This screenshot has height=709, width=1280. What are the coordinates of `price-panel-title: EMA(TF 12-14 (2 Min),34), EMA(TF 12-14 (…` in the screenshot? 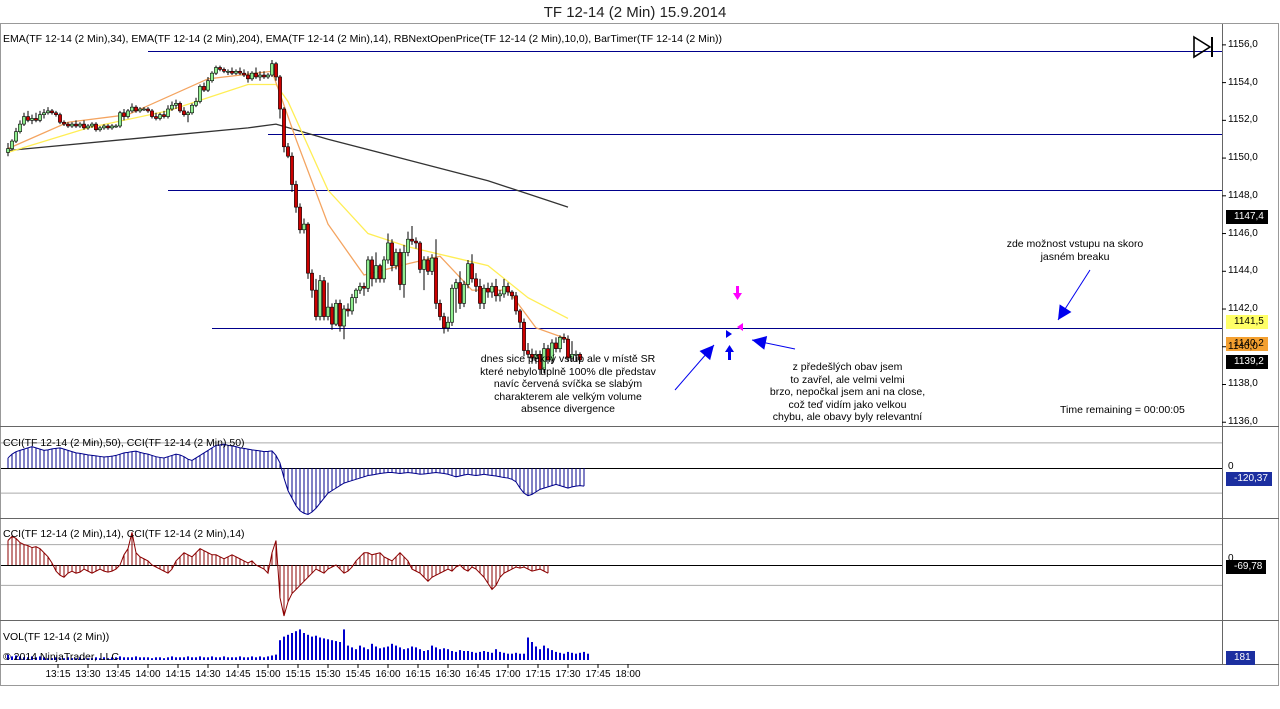 It's located at (363, 39).